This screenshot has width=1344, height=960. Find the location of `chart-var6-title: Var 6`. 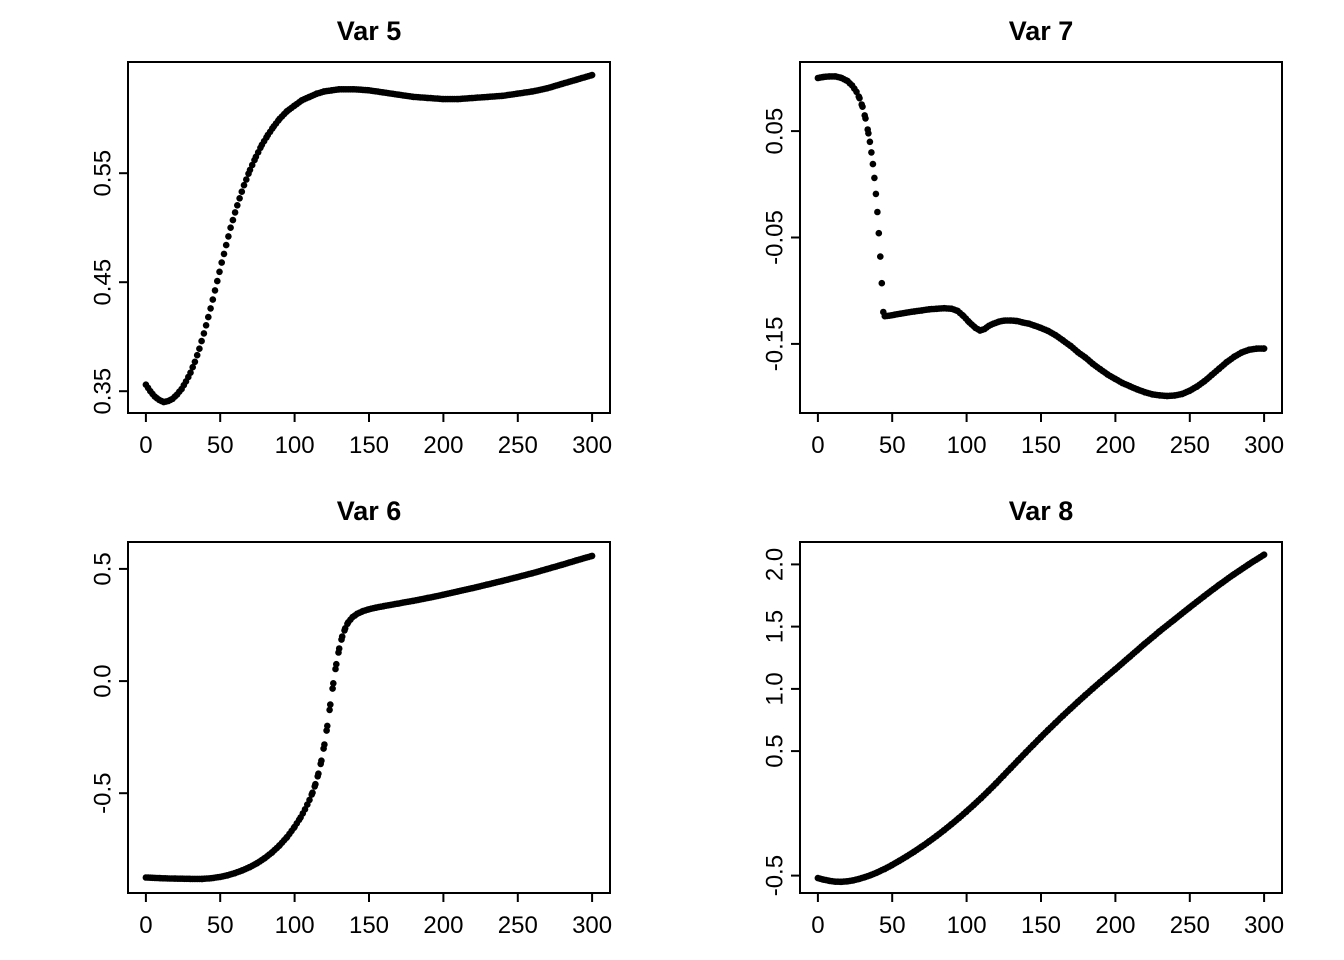

chart-var6-title: Var 6 is located at coordinates (369, 511).